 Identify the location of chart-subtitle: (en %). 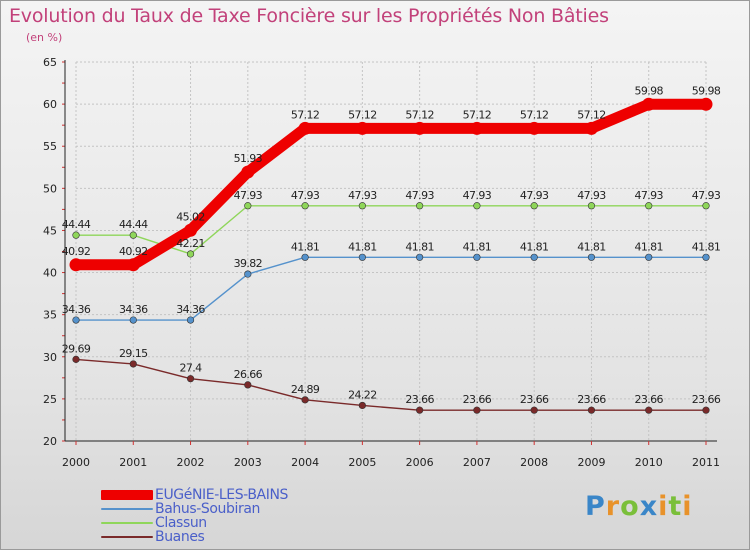
(44, 37).